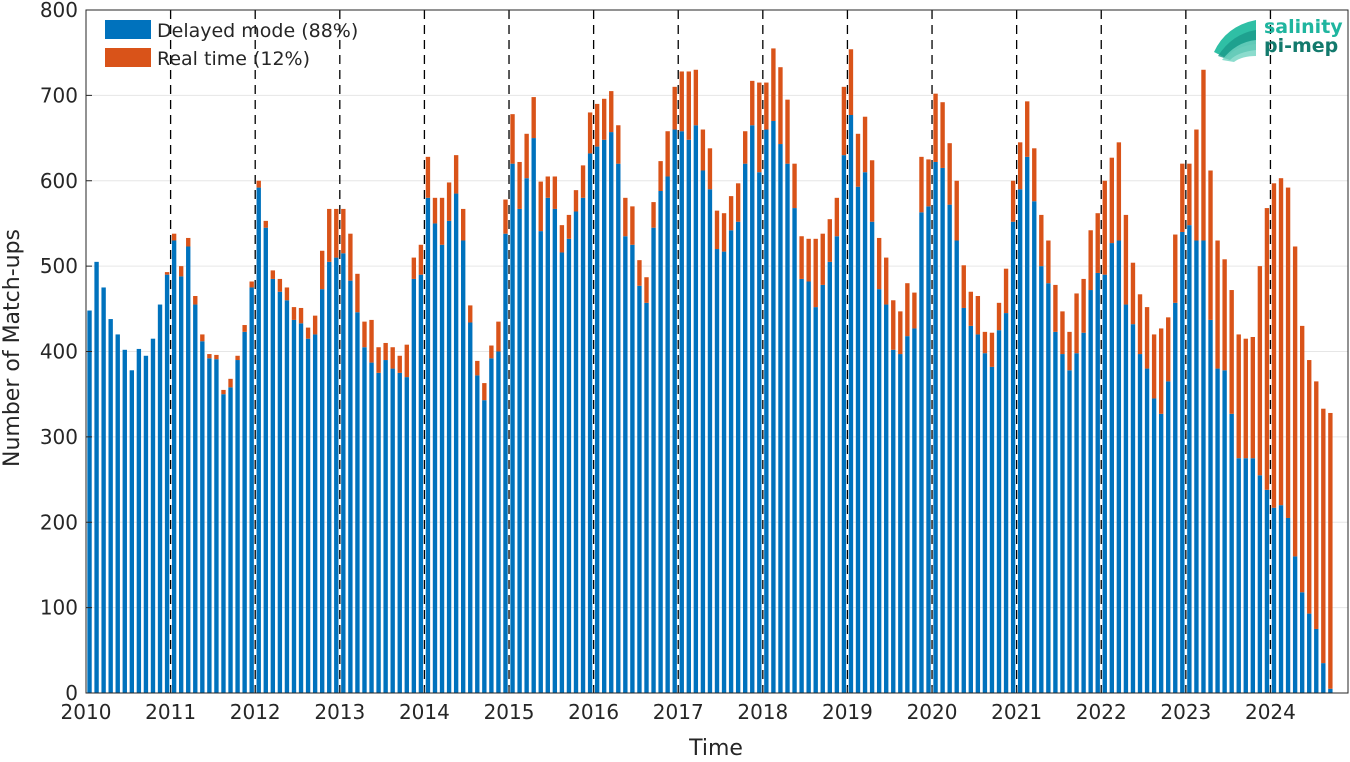 This screenshot has height=762, width=1350. I want to click on x-tick-label: 2012, so click(255, 712).